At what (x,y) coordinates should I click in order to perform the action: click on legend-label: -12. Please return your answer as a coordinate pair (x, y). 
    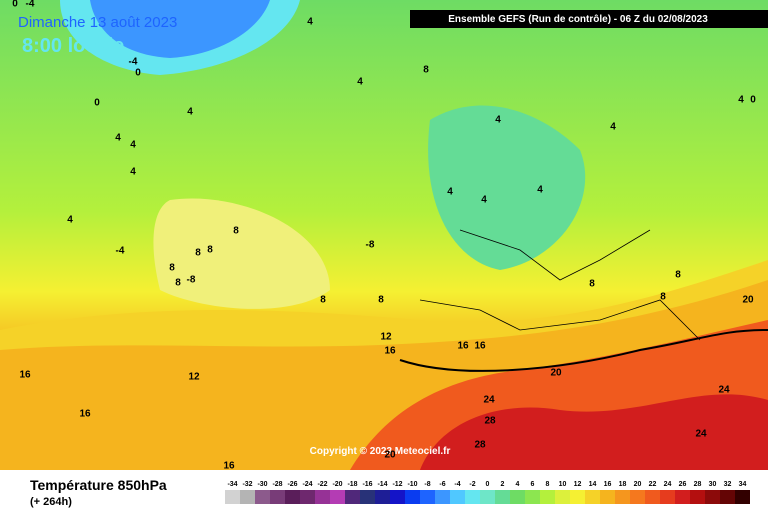
    Looking at the image, I should click on (397, 484).